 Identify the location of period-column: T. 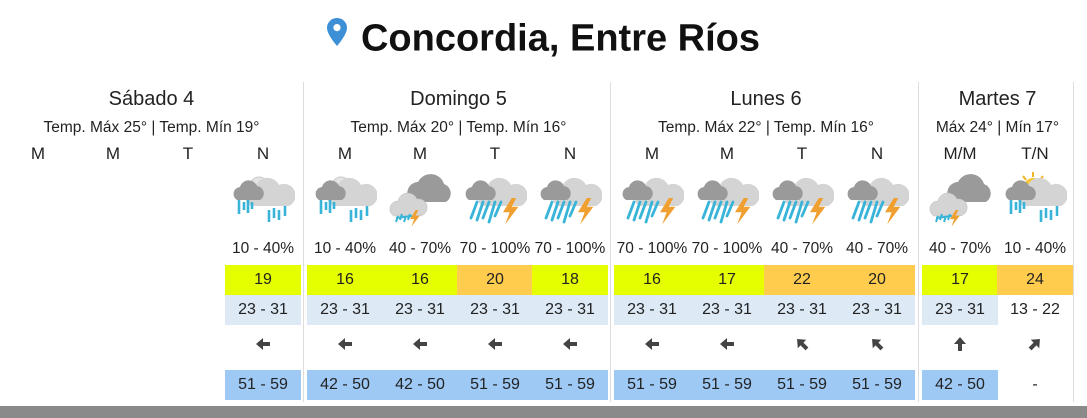
(188, 244).